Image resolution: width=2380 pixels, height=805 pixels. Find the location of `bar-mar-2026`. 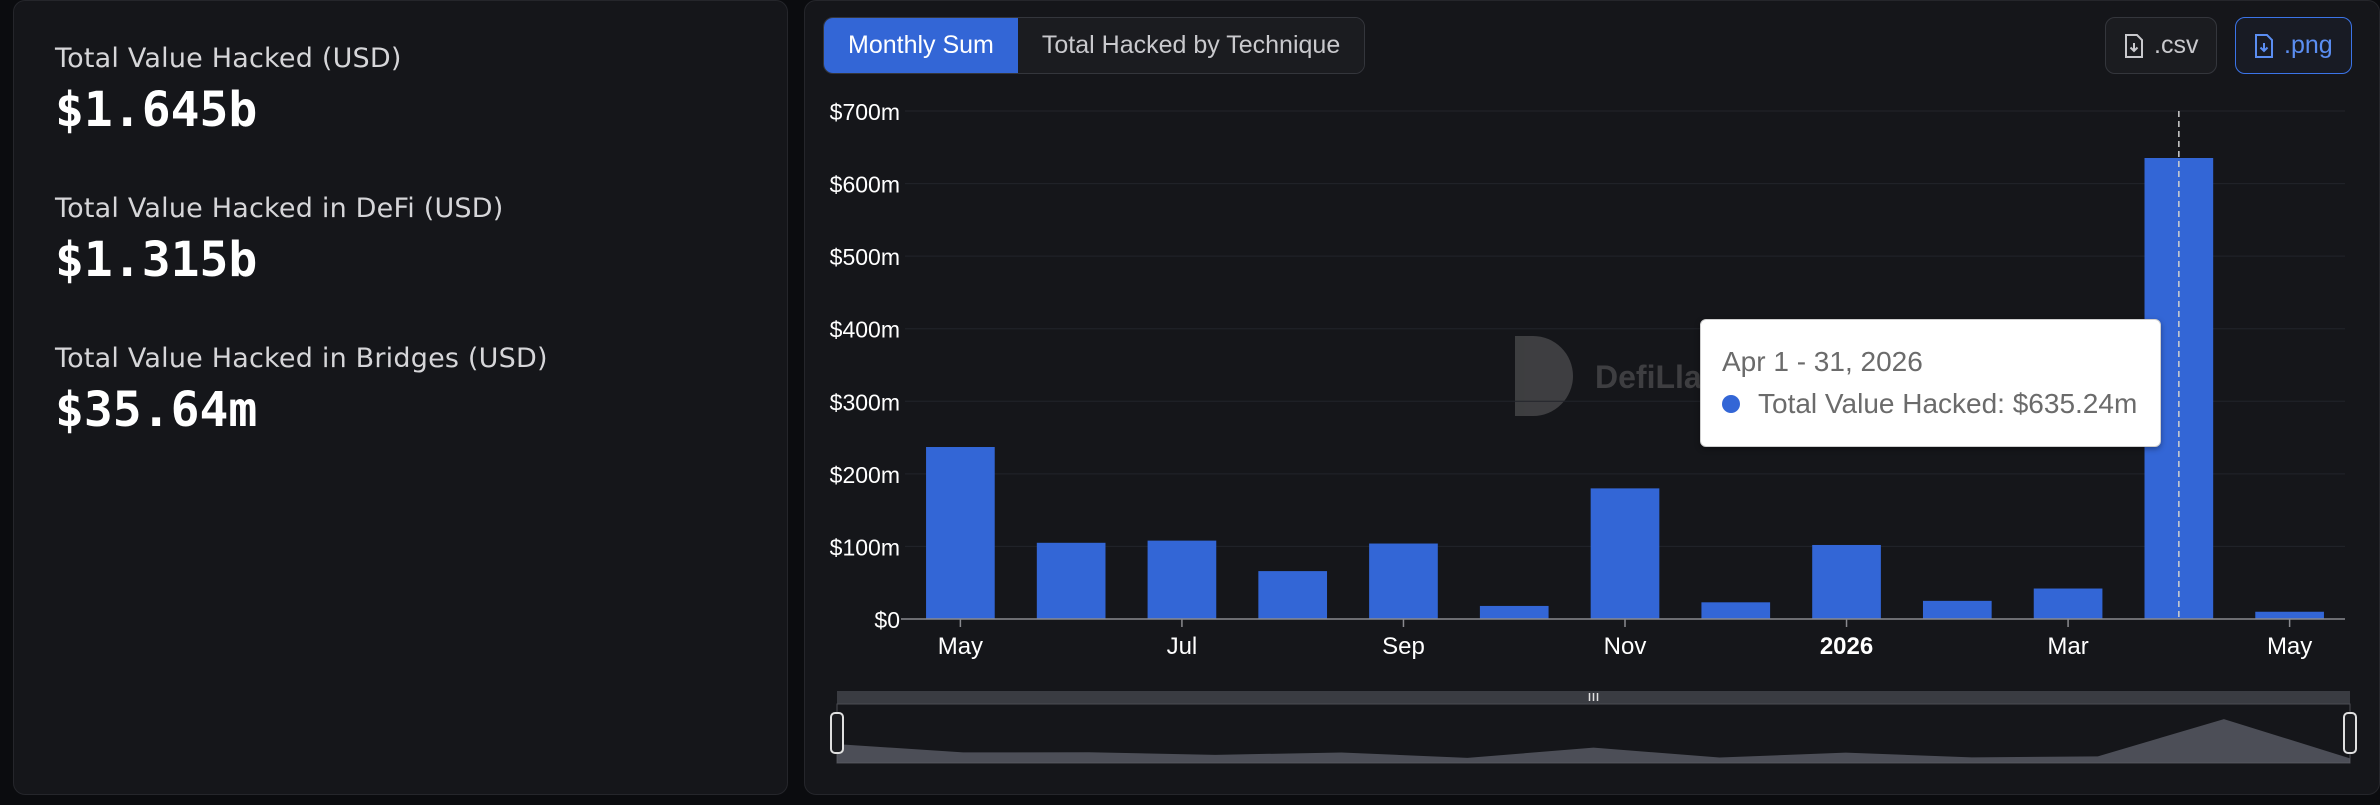

bar-mar-2026 is located at coordinates (2068, 603).